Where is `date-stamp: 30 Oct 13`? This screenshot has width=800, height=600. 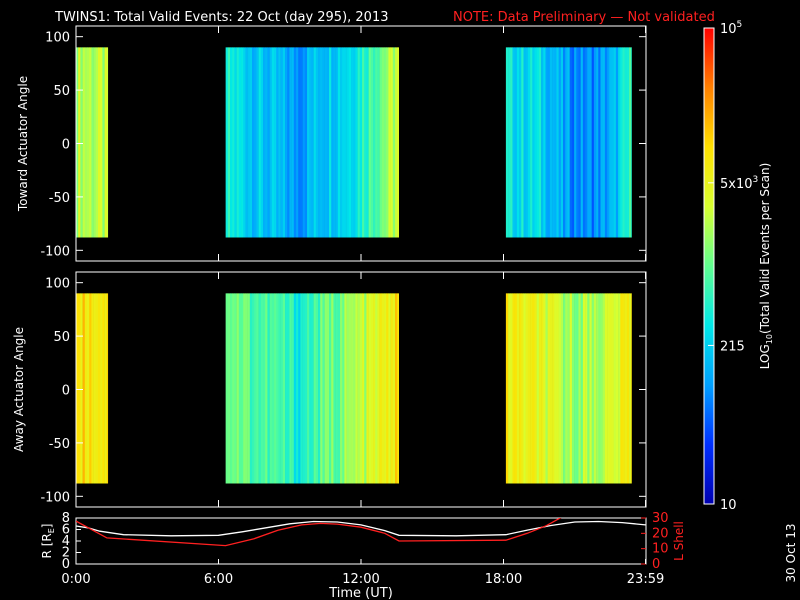 date-stamp: 30 Oct 13 is located at coordinates (791, 553).